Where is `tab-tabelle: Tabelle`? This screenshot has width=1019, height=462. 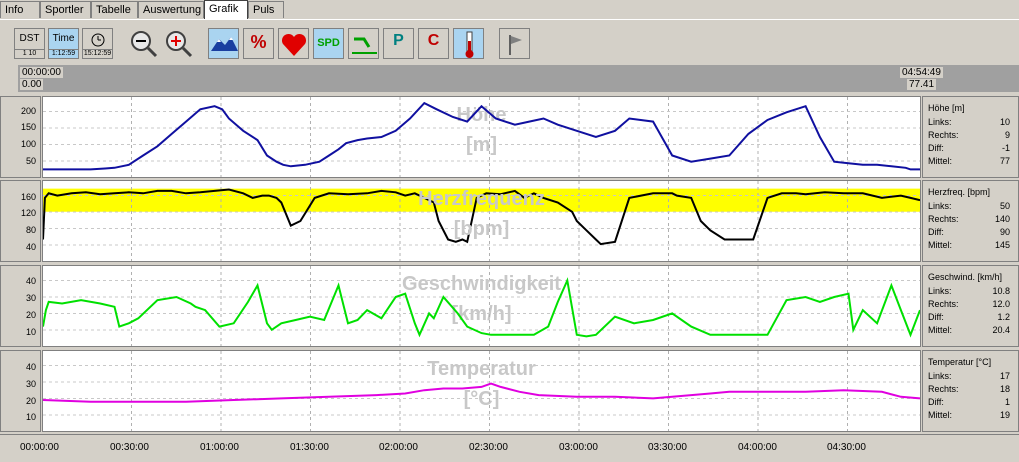 tab-tabelle: Tabelle is located at coordinates (114, 9).